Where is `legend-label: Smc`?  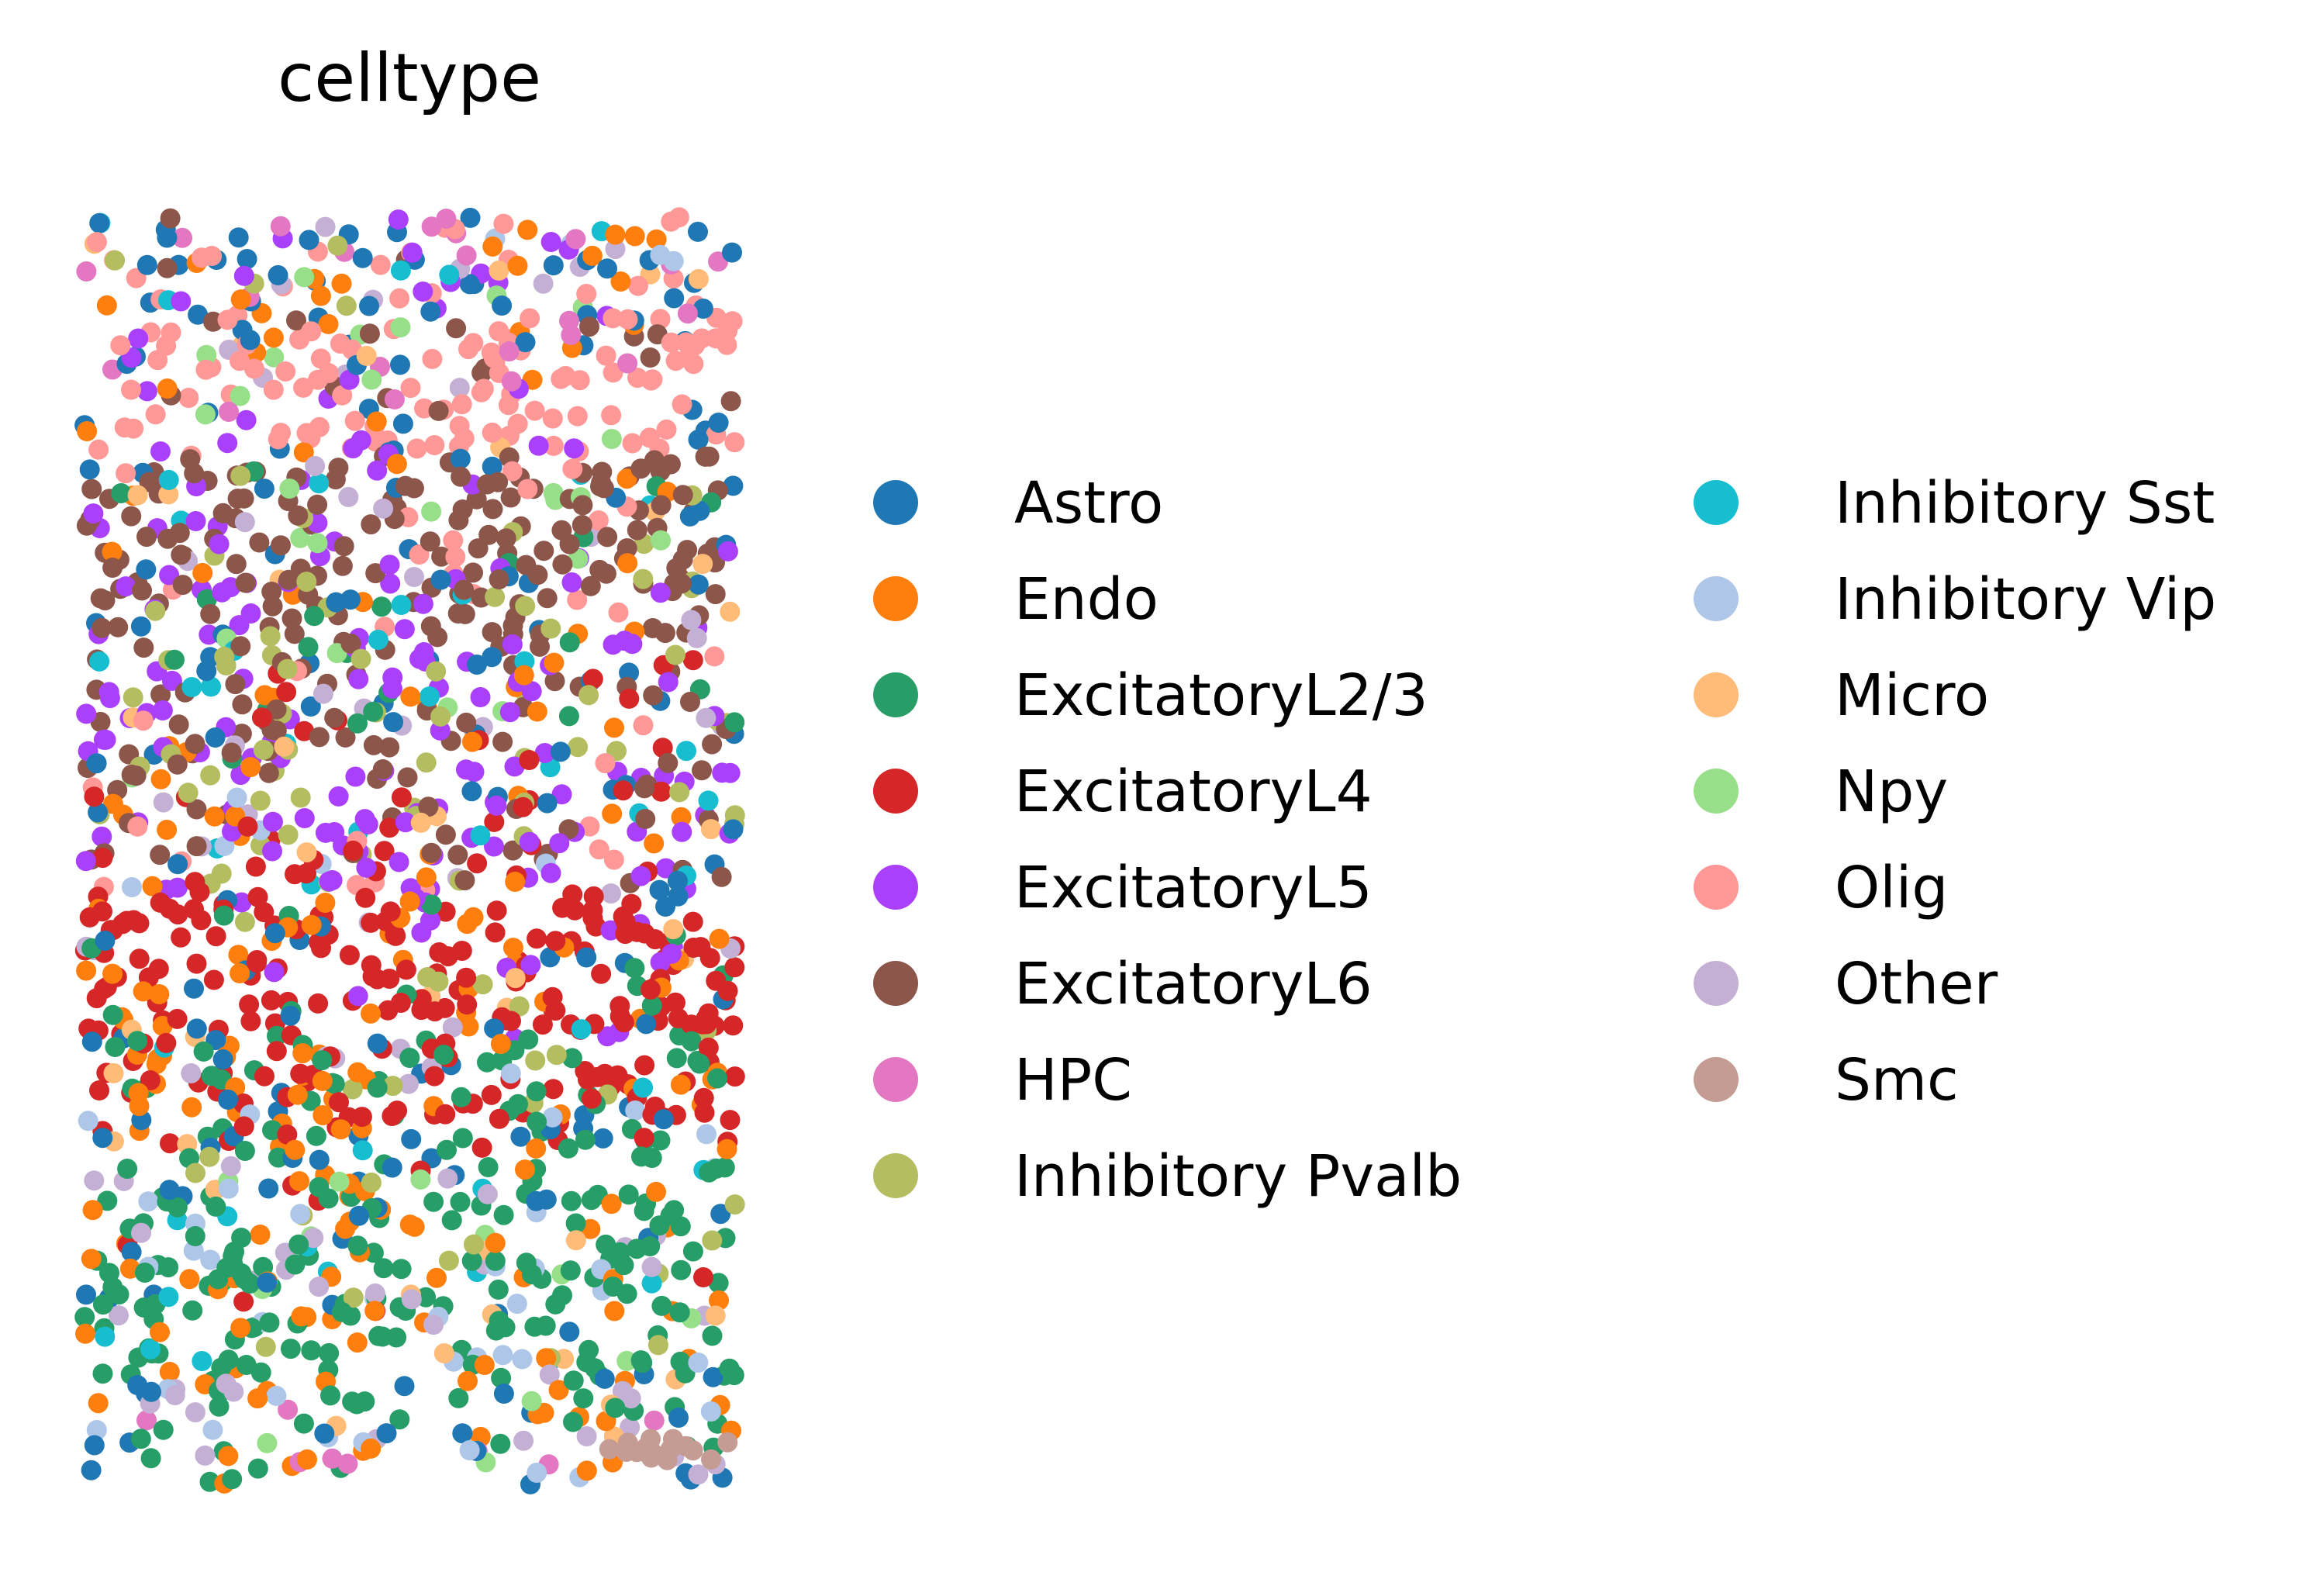
legend-label: Smc is located at coordinates (1897, 1080).